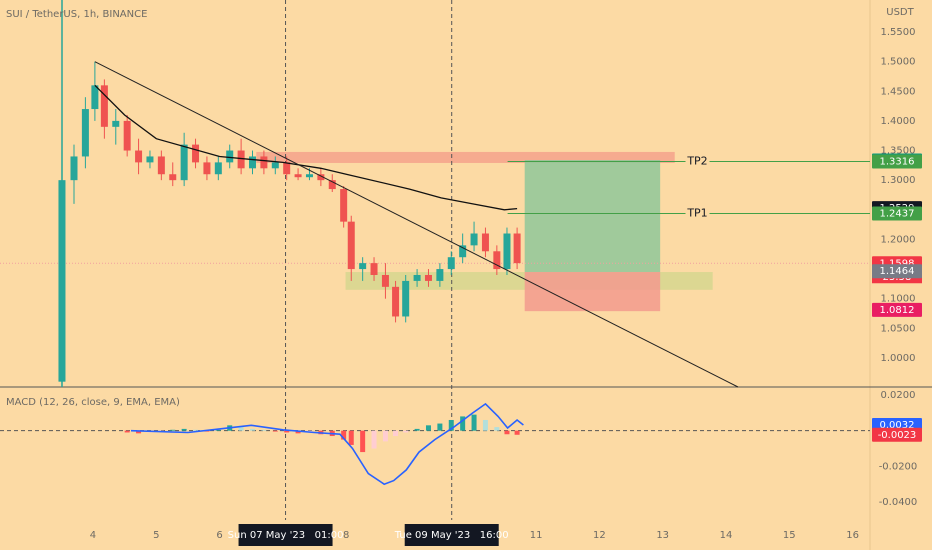 The height and width of the screenshot is (550, 932). What do you see at coordinates (346, 535) in the screenshot?
I see `x-tick-label: 8` at bounding box center [346, 535].